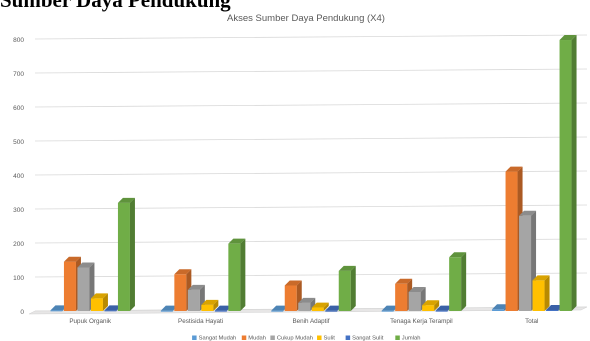 The width and height of the screenshot is (590, 341). I want to click on y-tick-label: 300, so click(18, 210).